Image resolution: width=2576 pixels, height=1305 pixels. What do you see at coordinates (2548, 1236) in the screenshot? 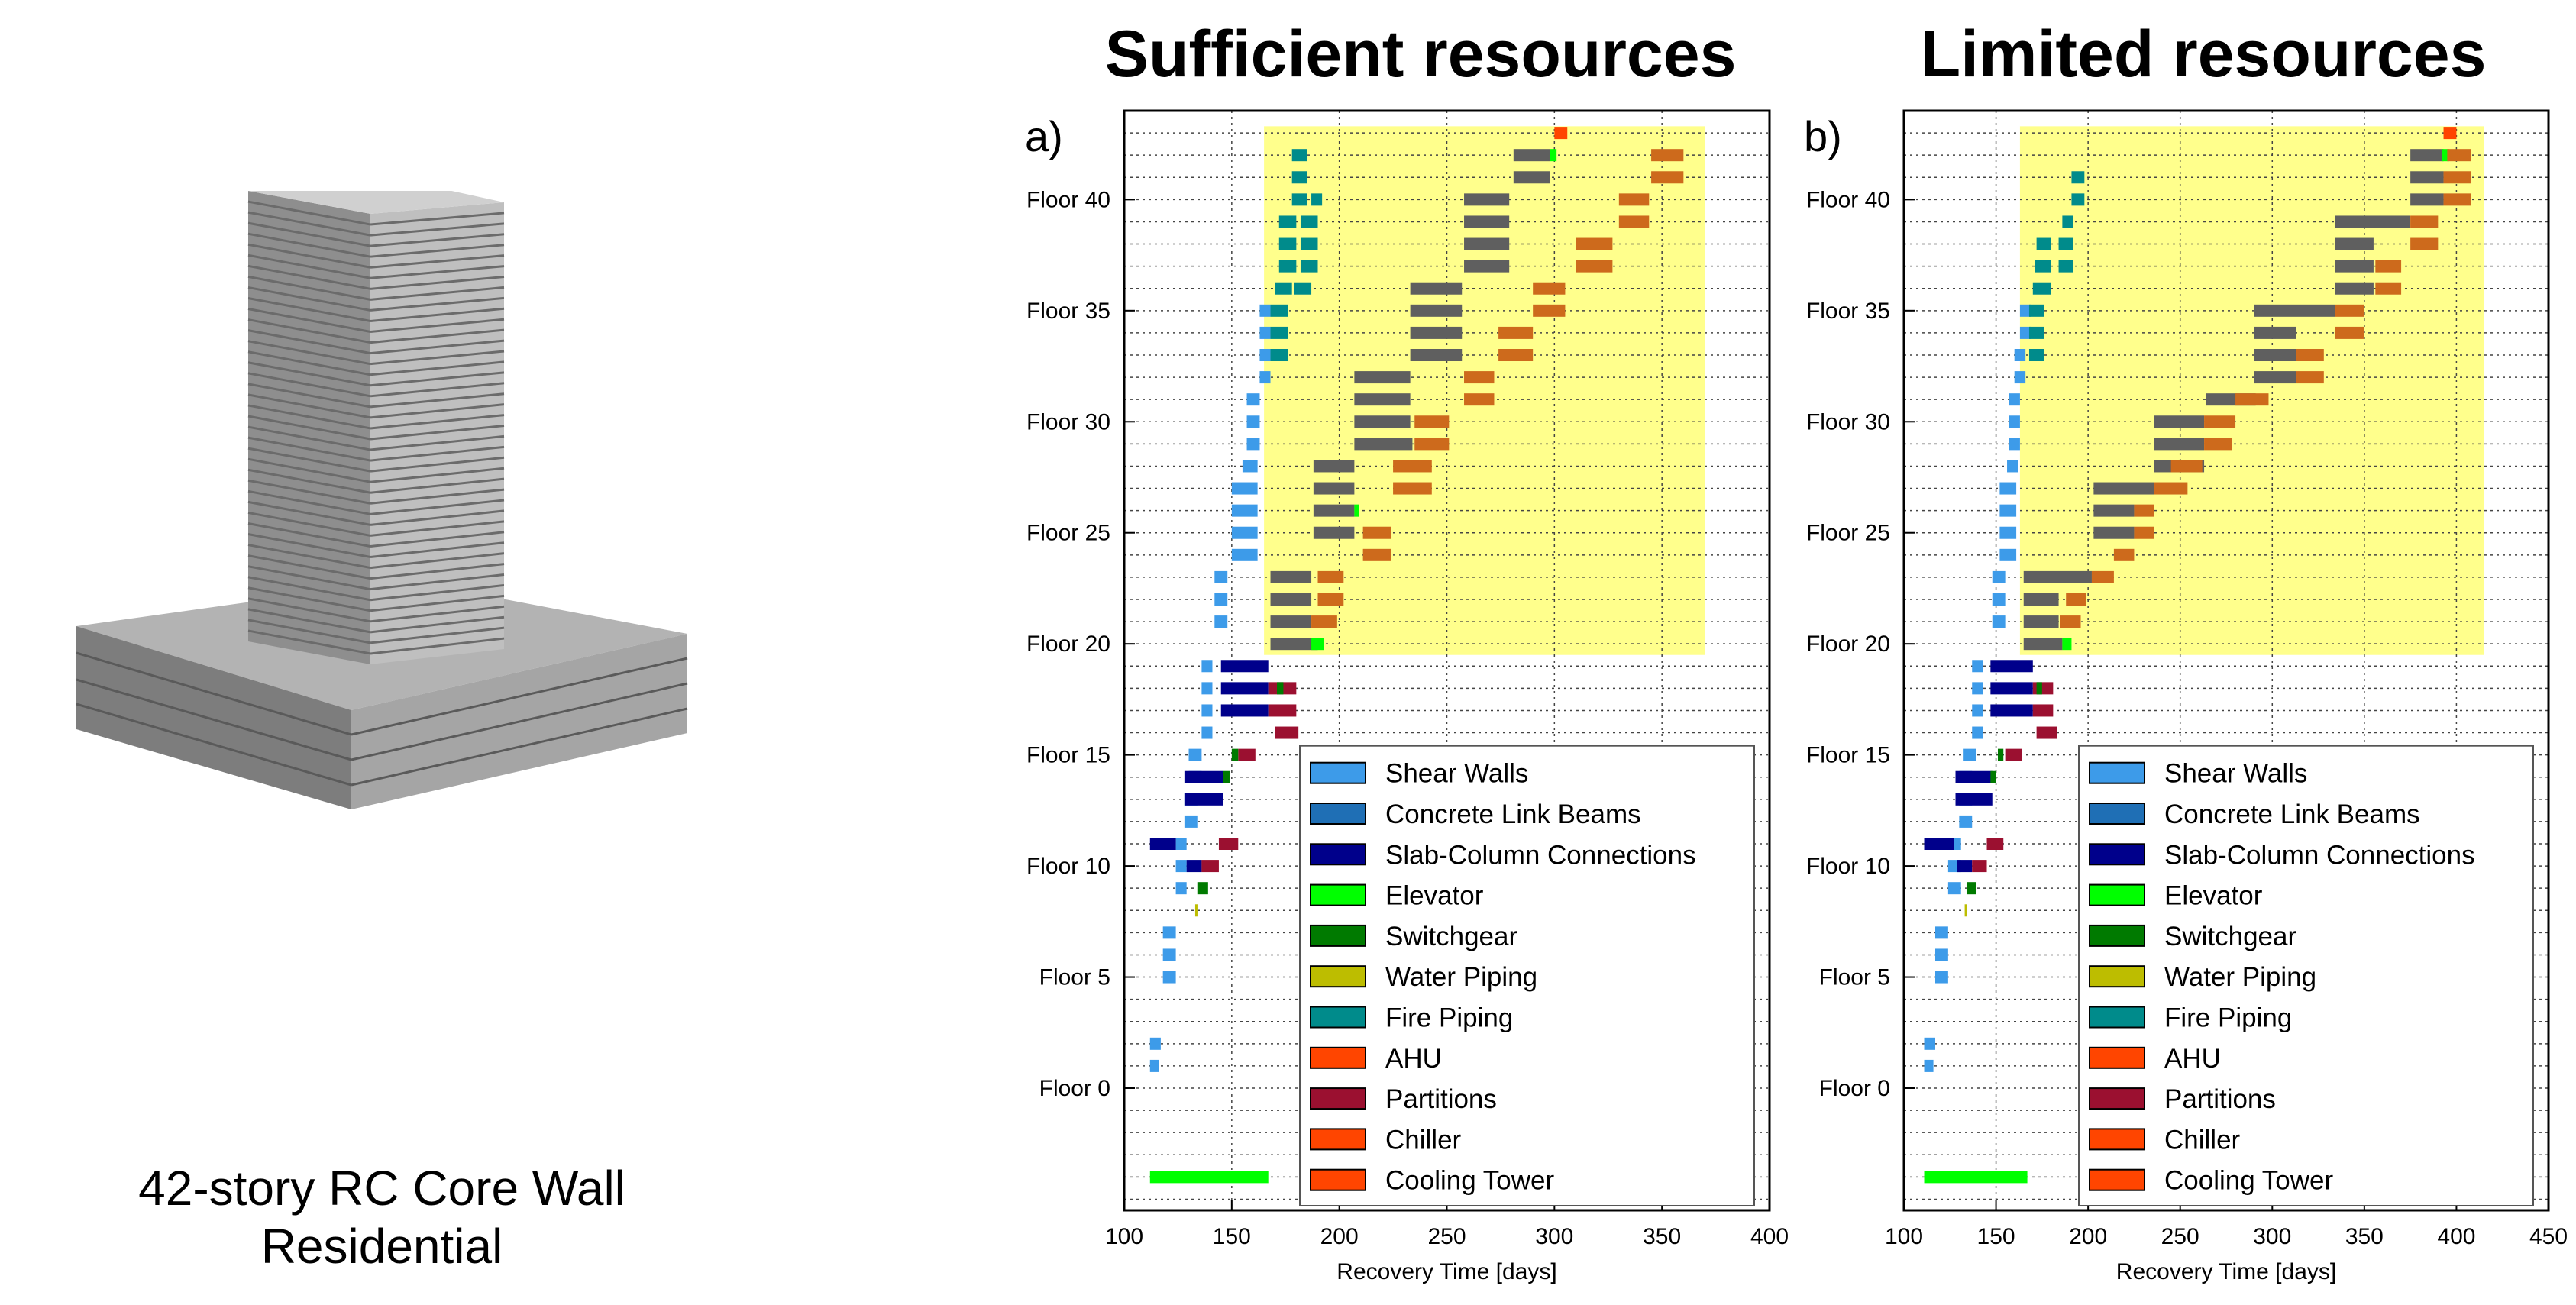
I see `x-tick-label: 450` at bounding box center [2548, 1236].